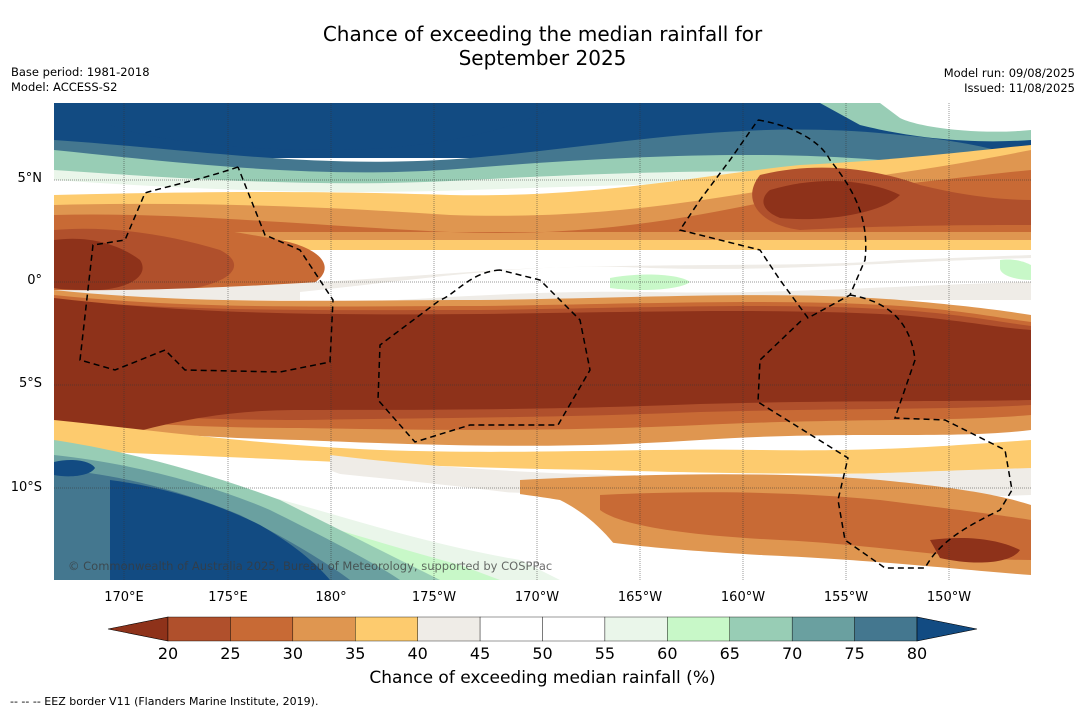 Image resolution: width=1085 pixels, height=713 pixels. I want to click on colorbar-tick-label: 30, so click(293, 653).